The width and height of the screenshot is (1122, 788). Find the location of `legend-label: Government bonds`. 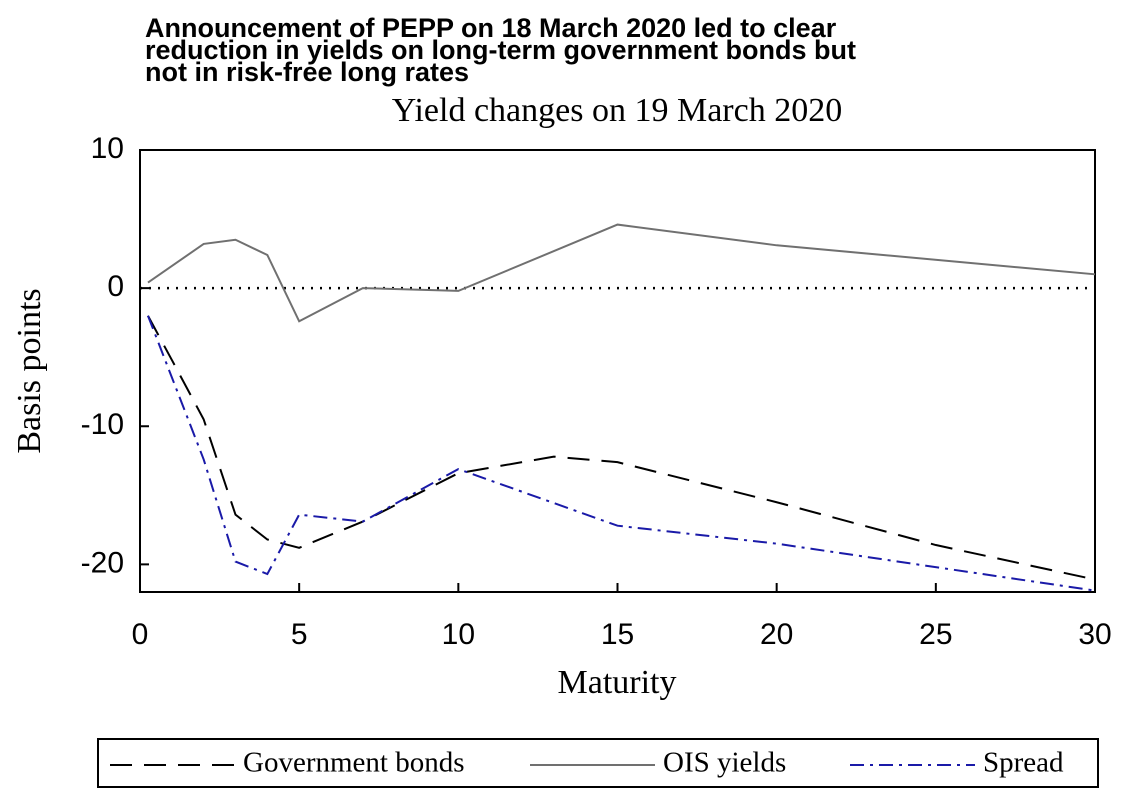

legend-label: Government bonds is located at coordinates (354, 763).